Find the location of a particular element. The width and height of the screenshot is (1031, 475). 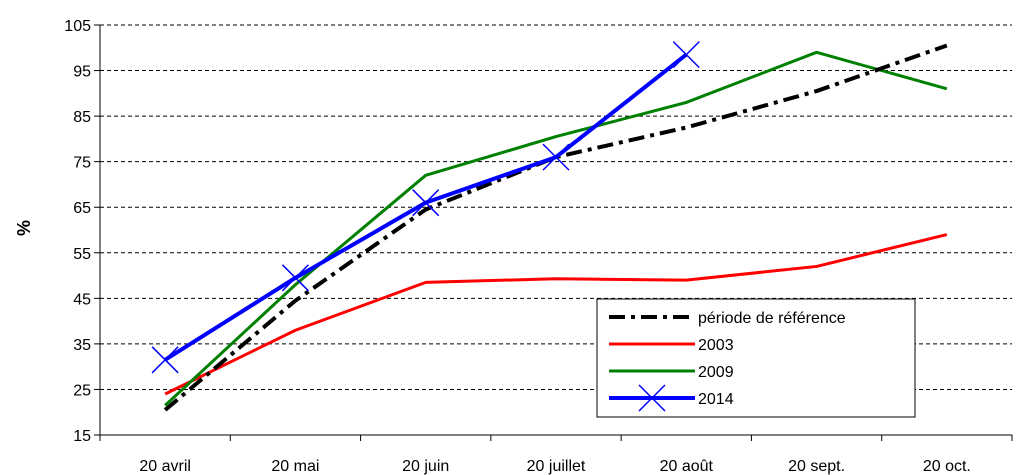

y-tick-label: 75 is located at coordinates (82, 163).